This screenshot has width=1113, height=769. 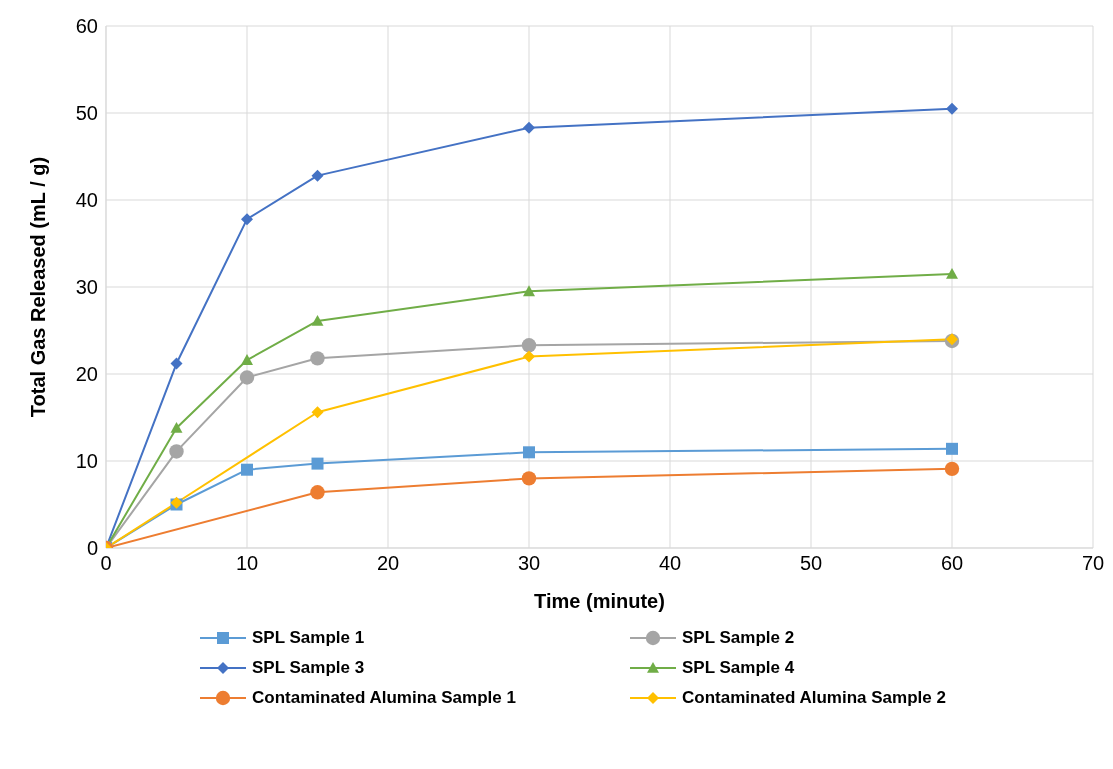 What do you see at coordinates (86, 461) in the screenshot?
I see `y-tick-label: 10` at bounding box center [86, 461].